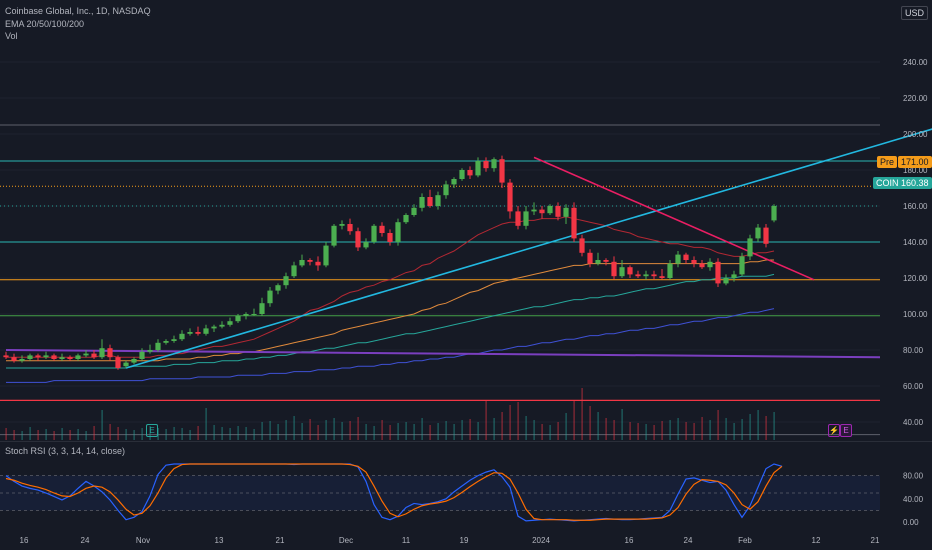  What do you see at coordinates (915, 13) in the screenshot?
I see `currency-button: USD` at bounding box center [915, 13].